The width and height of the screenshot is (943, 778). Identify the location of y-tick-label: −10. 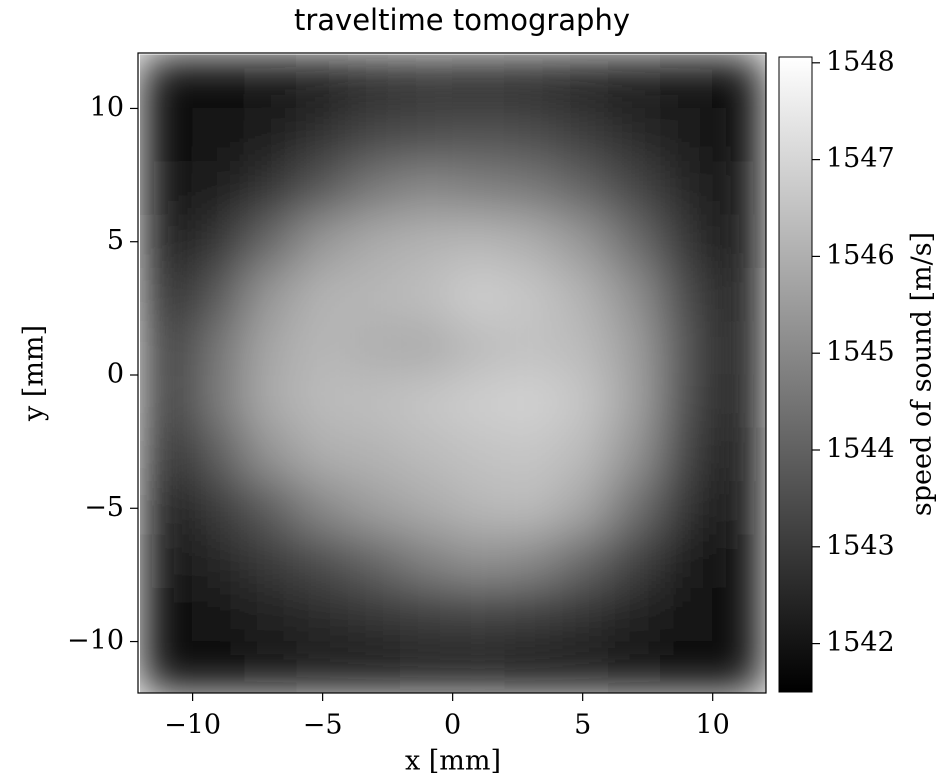
(95, 640).